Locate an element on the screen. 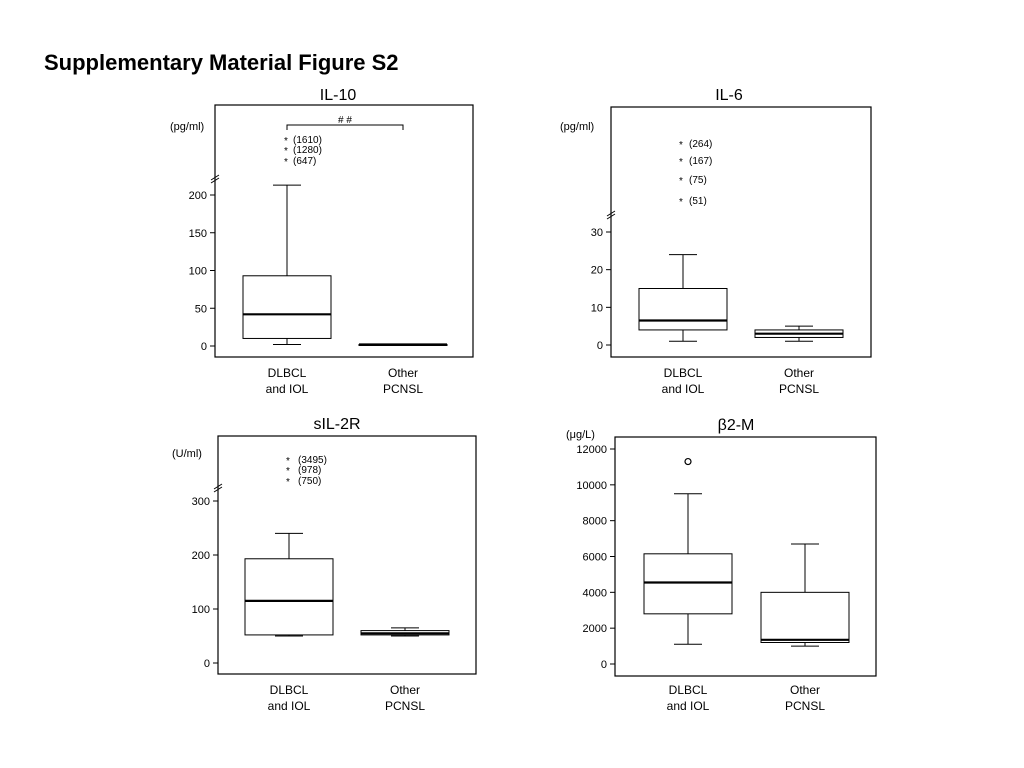  y-unit-label: (U/ml) is located at coordinates (187, 454).